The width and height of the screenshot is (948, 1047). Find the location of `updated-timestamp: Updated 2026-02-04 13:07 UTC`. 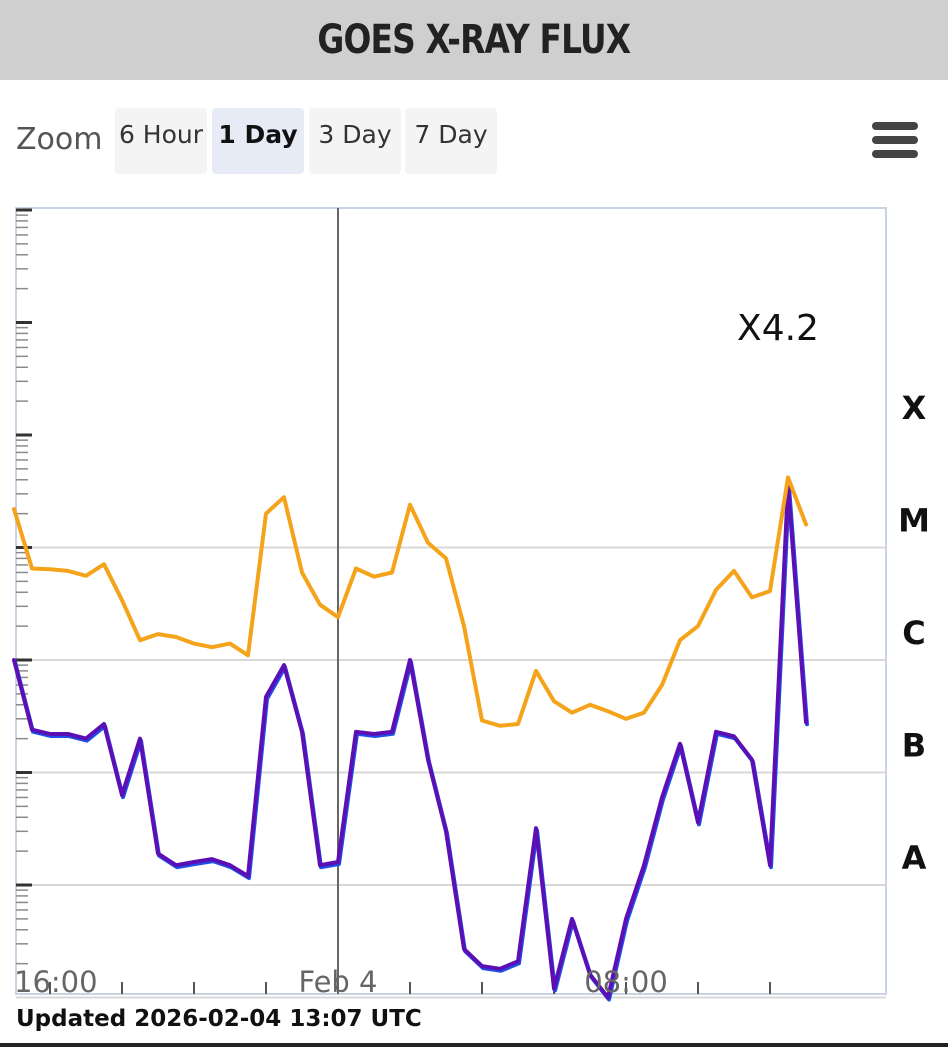

updated-timestamp: Updated 2026-02-04 13:07 UTC is located at coordinates (219, 1019).